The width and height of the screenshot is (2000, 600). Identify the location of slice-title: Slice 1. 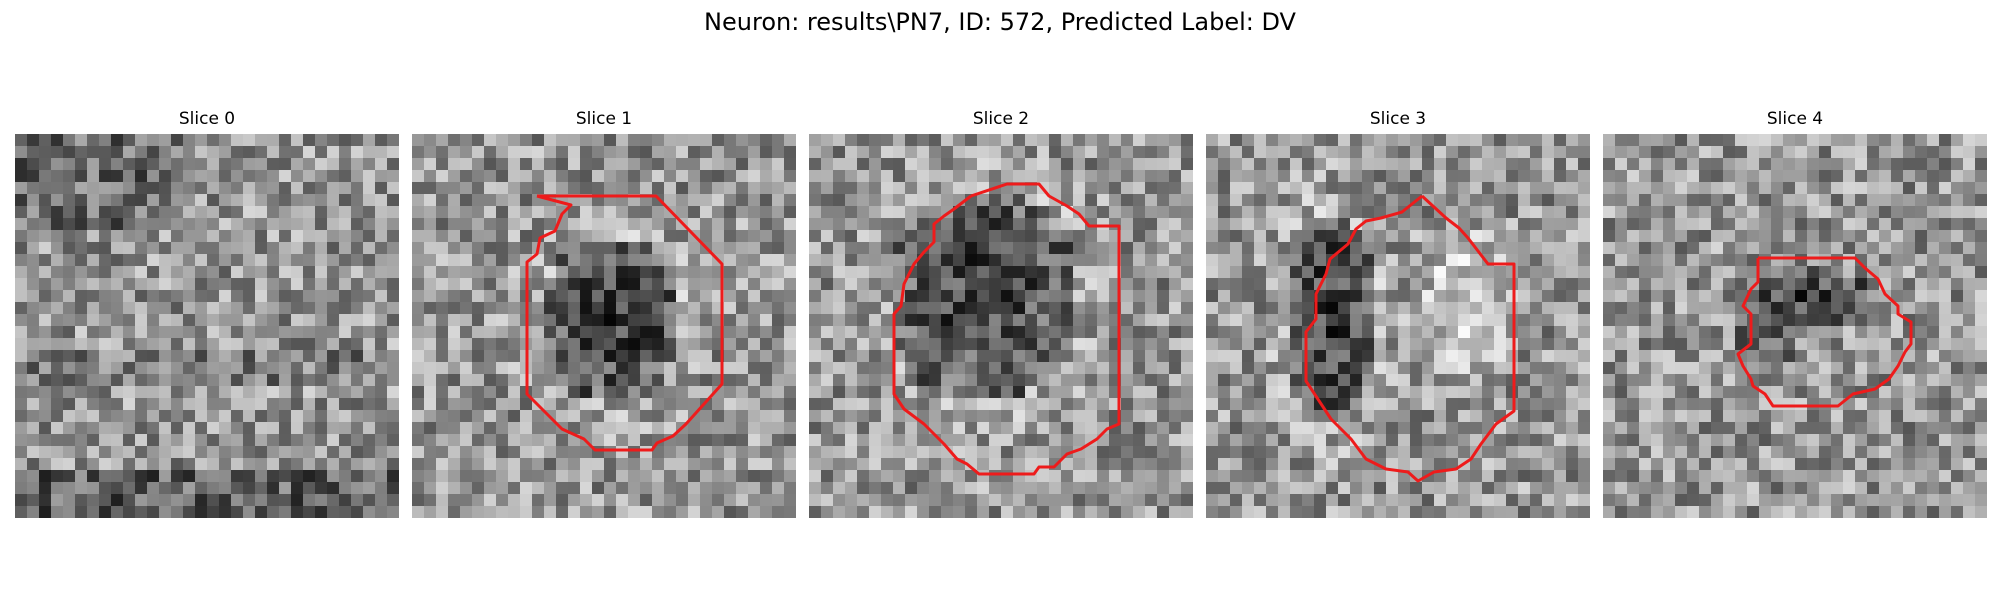
(604, 119).